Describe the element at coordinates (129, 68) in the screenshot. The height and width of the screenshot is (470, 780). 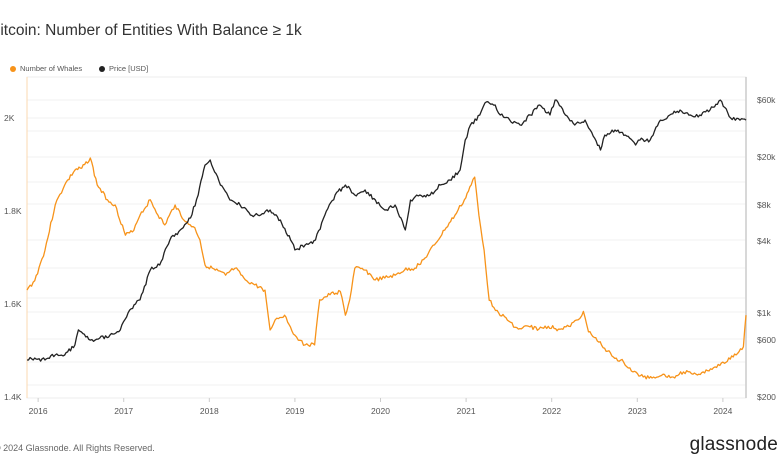
I see `legend-label: Price [USD]` at that location.